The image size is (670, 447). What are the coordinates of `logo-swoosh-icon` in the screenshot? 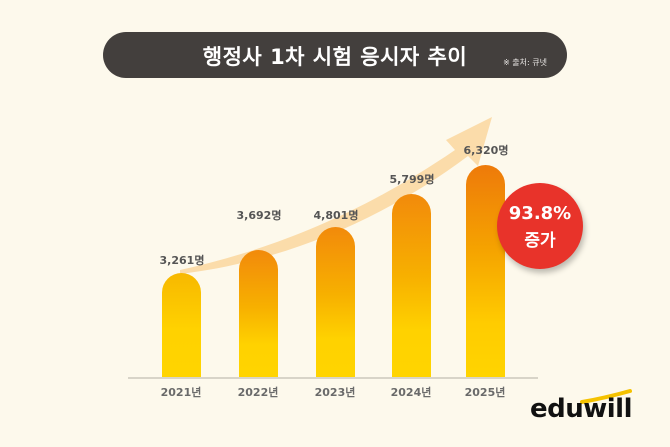 It's located at (606, 396).